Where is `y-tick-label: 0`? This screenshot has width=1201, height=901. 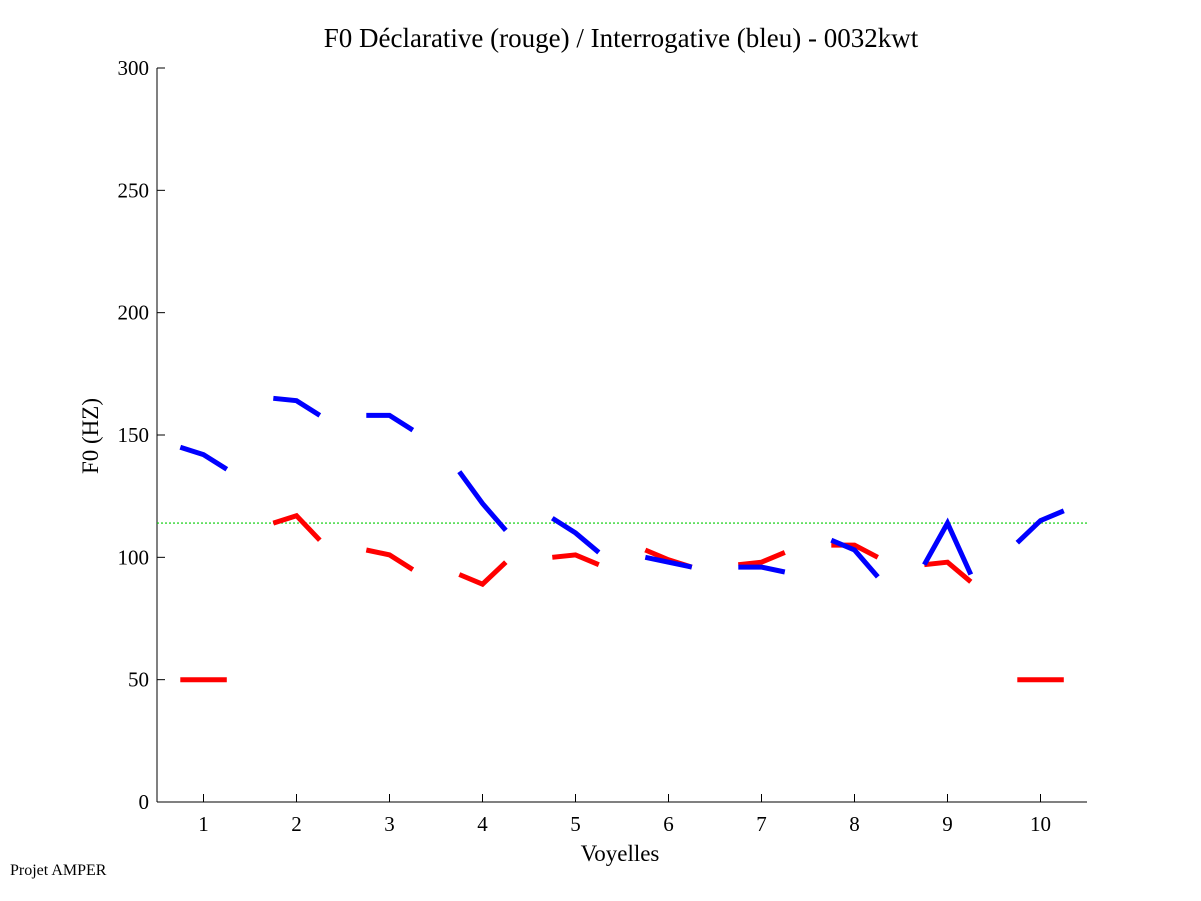
y-tick-label: 0 is located at coordinates (144, 802).